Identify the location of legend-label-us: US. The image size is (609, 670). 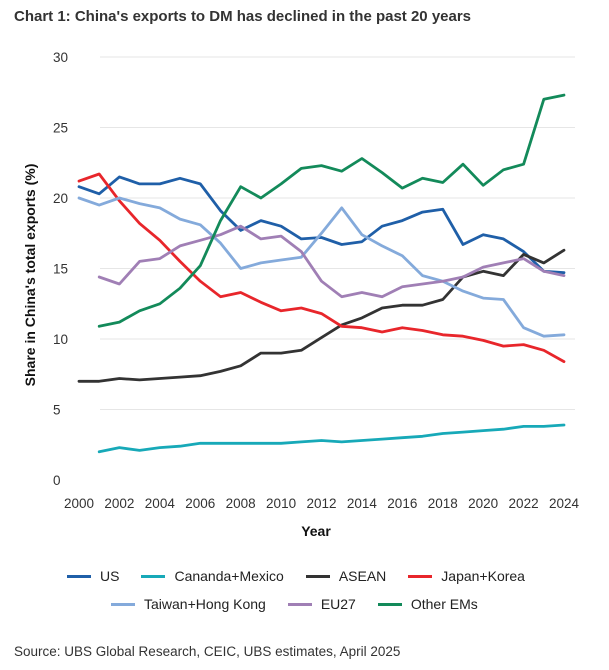
(110, 576).